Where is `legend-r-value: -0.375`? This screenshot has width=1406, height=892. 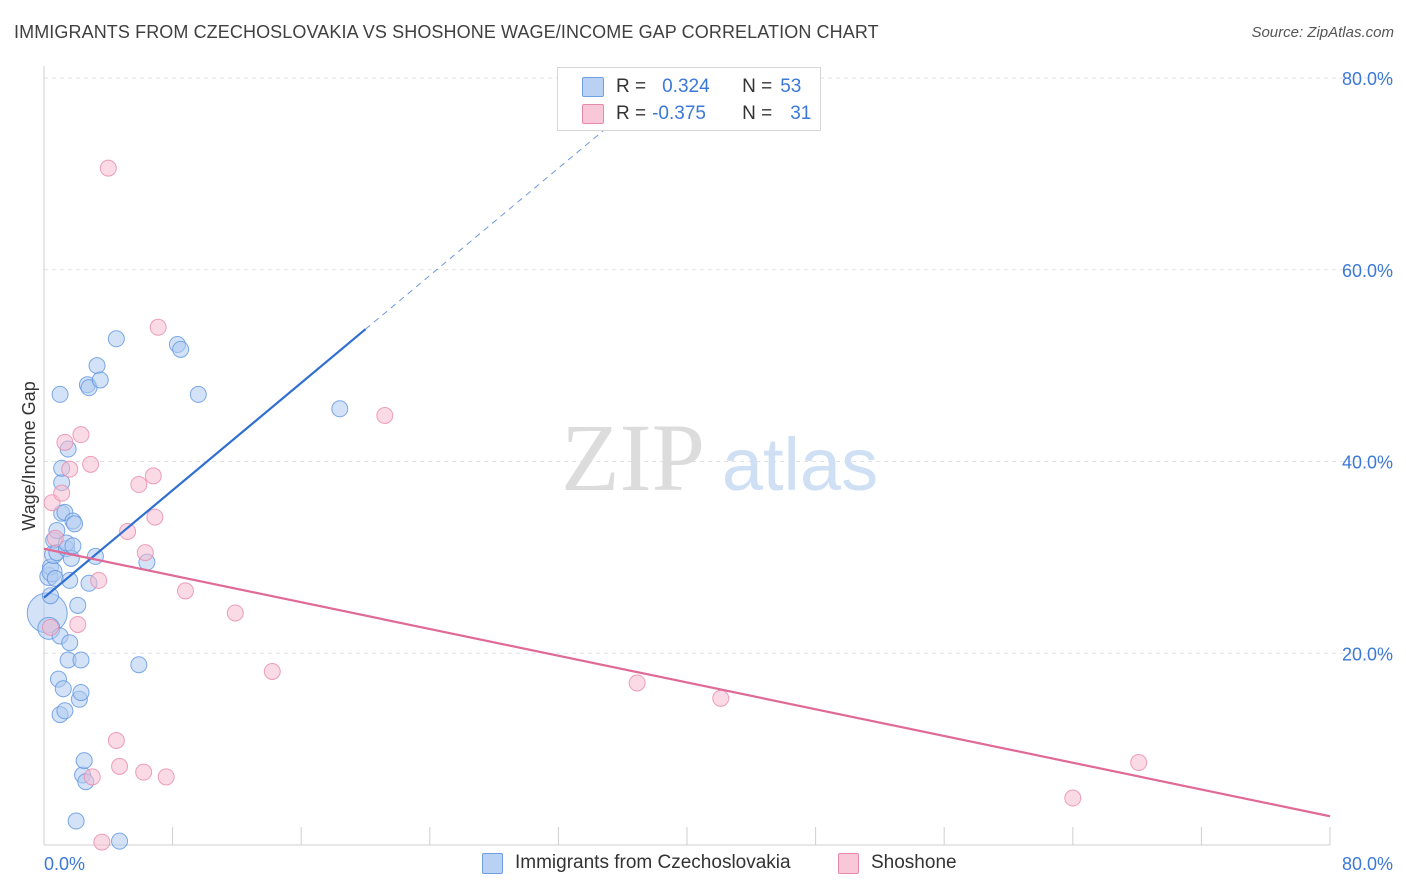
legend-r-value: -0.375 is located at coordinates (679, 113).